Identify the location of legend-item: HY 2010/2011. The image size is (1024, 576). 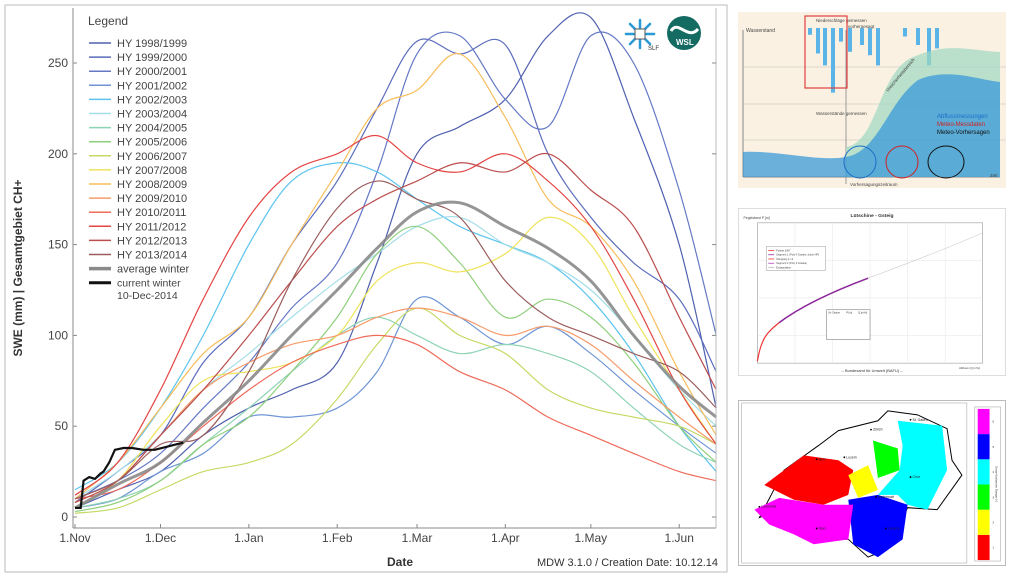
(137, 213).